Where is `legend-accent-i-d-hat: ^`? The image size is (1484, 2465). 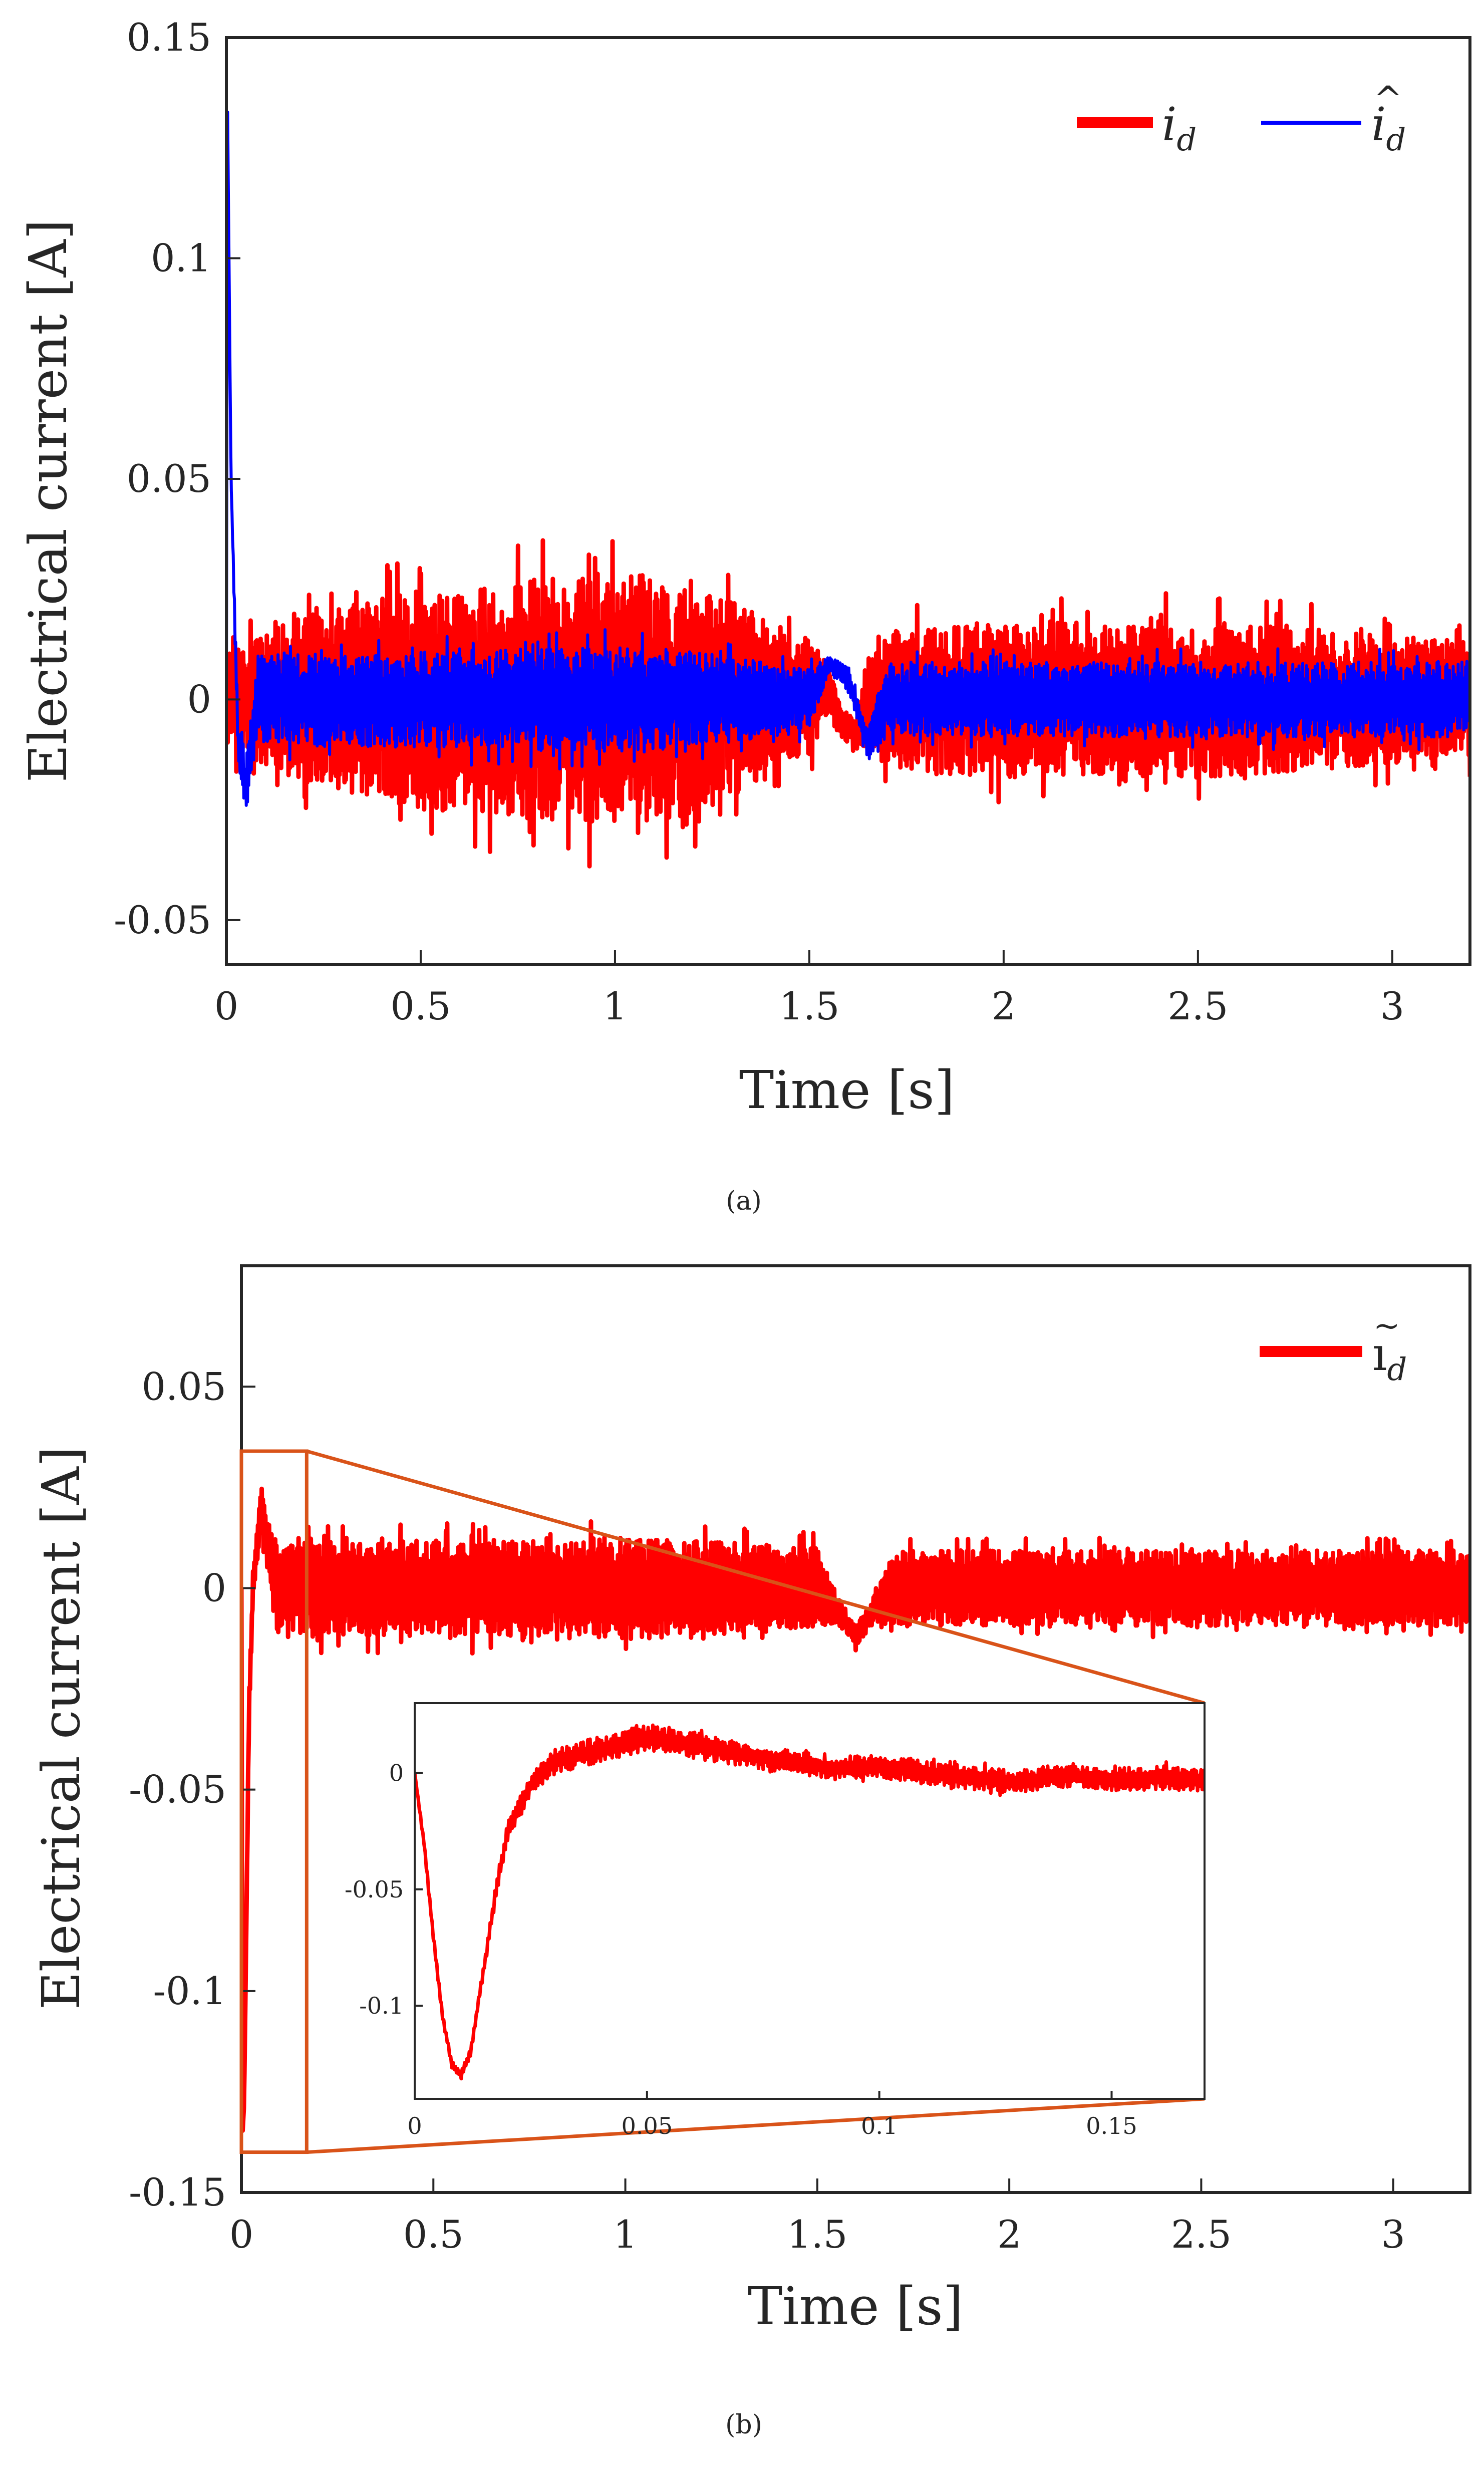
legend-accent-i-d-hat: ^ is located at coordinates (1388, 99).